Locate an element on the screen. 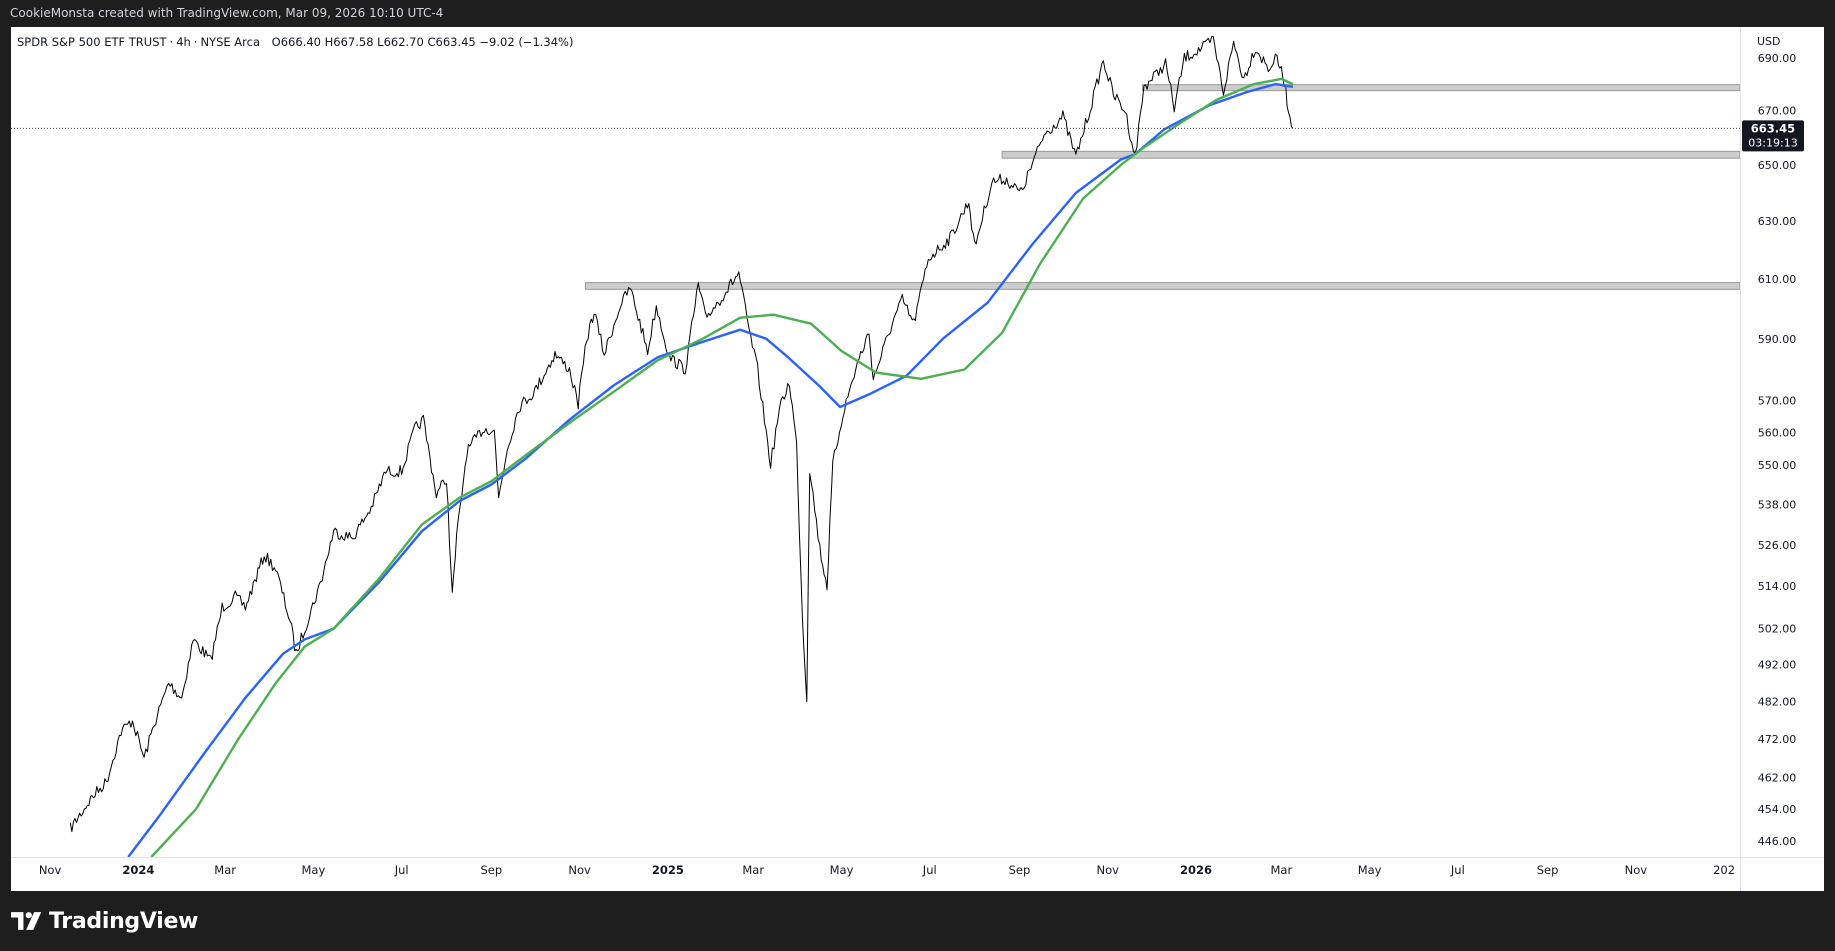 The height and width of the screenshot is (951, 1835). y-tick-label: 590.00 is located at coordinates (1777, 339).